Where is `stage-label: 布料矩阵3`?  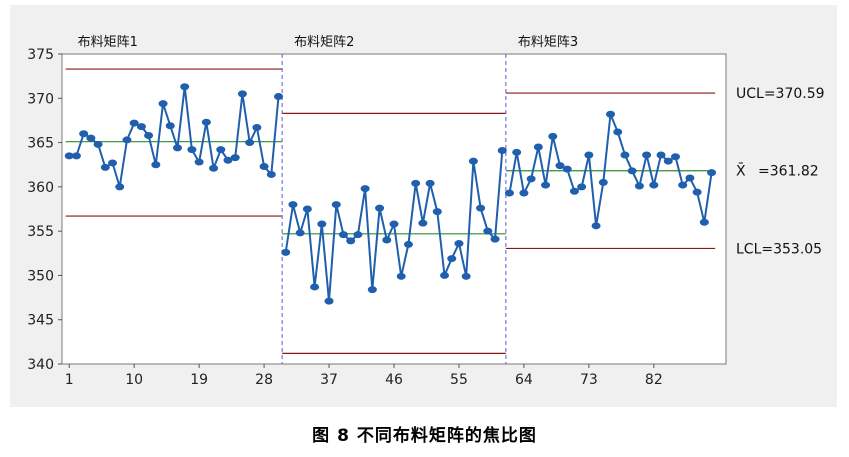 stage-label: 布料矩阵3 is located at coordinates (548, 42).